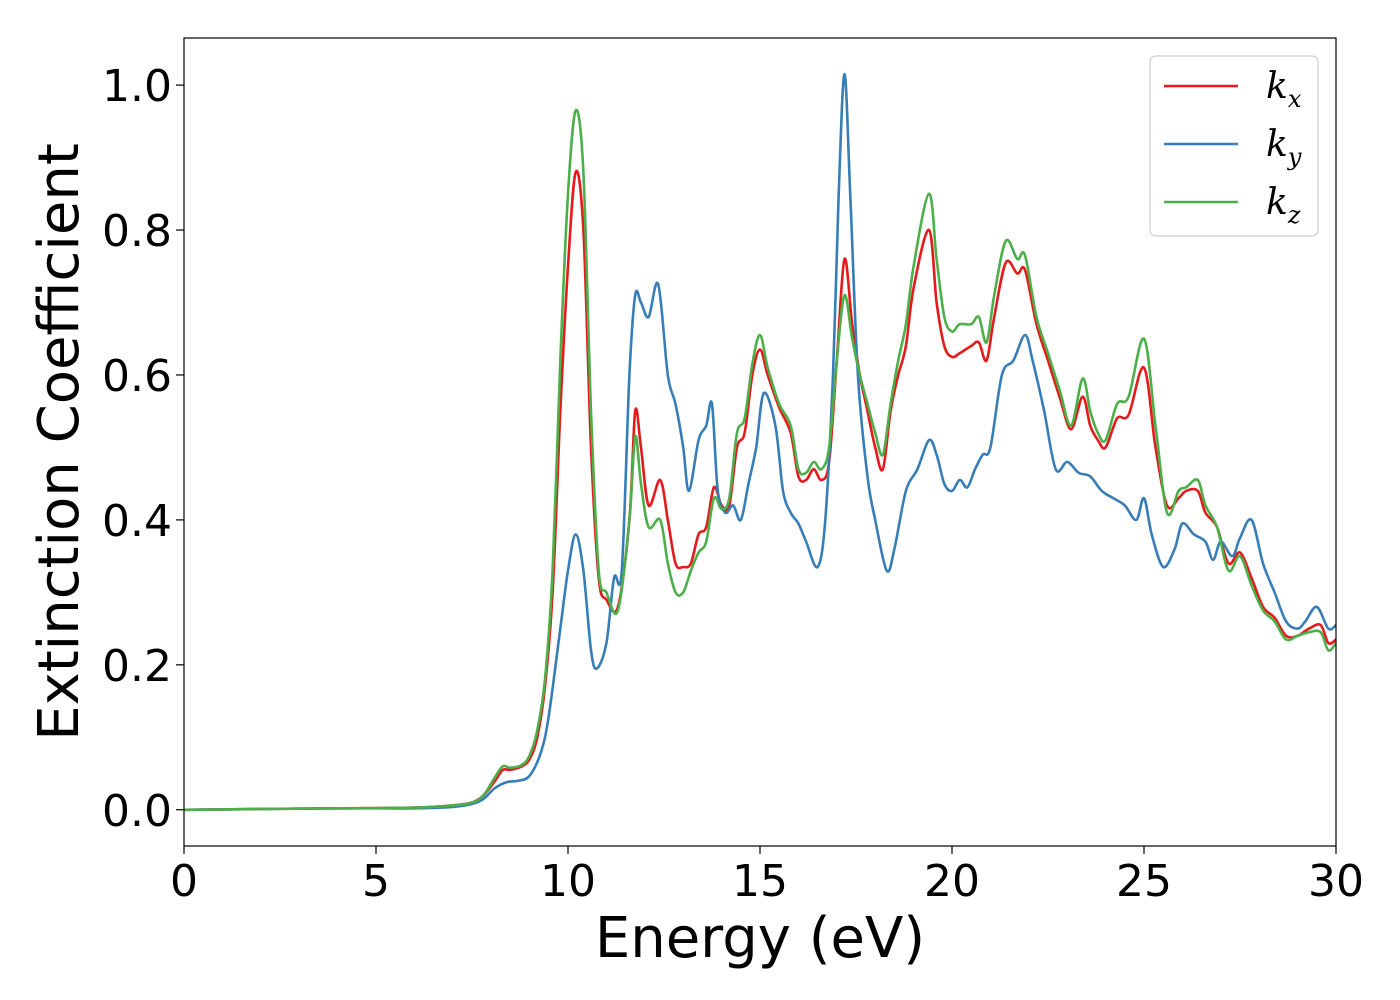 This screenshot has width=1400, height=1000. Describe the element at coordinates (1144, 881) in the screenshot. I see `x-tick-label: 25` at that location.